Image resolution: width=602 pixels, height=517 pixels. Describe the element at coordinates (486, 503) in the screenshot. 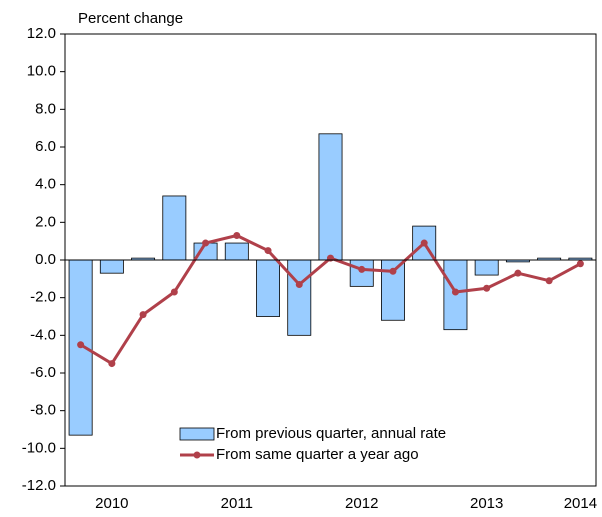

I see `x-tick-label: 2013` at that location.